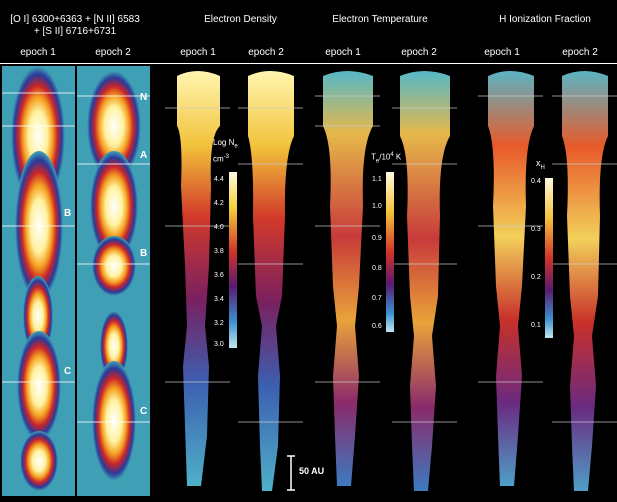  I want to click on ionization-header: H Ionization Fraction, so click(545, 19).